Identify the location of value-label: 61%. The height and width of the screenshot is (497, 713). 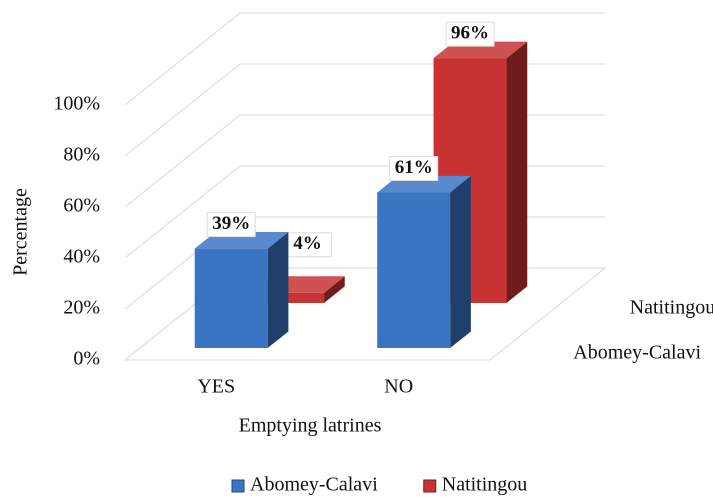
(414, 167).